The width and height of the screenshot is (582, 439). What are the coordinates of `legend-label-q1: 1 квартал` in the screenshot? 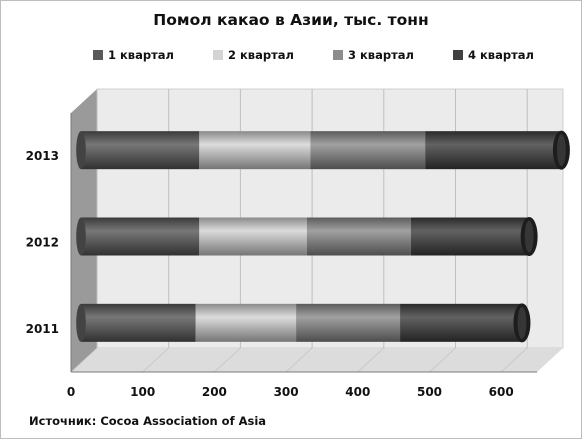 It's located at (141, 55).